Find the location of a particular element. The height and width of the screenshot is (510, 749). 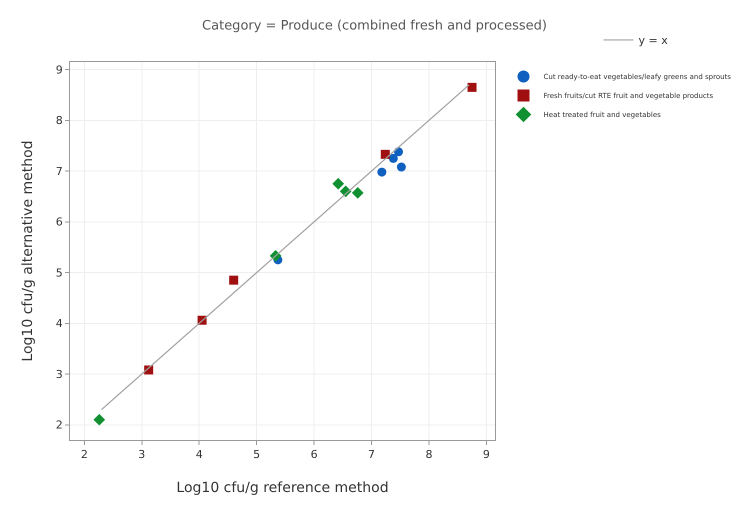

y-tick-label: 9 is located at coordinates (59, 69).